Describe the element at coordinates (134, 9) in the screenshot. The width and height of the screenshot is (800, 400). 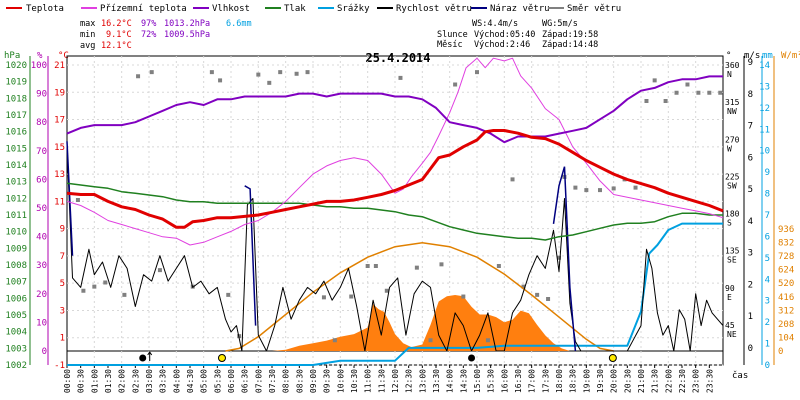
I see `legend-item-prizemni-teplota: Přízemní teplota` at that location.